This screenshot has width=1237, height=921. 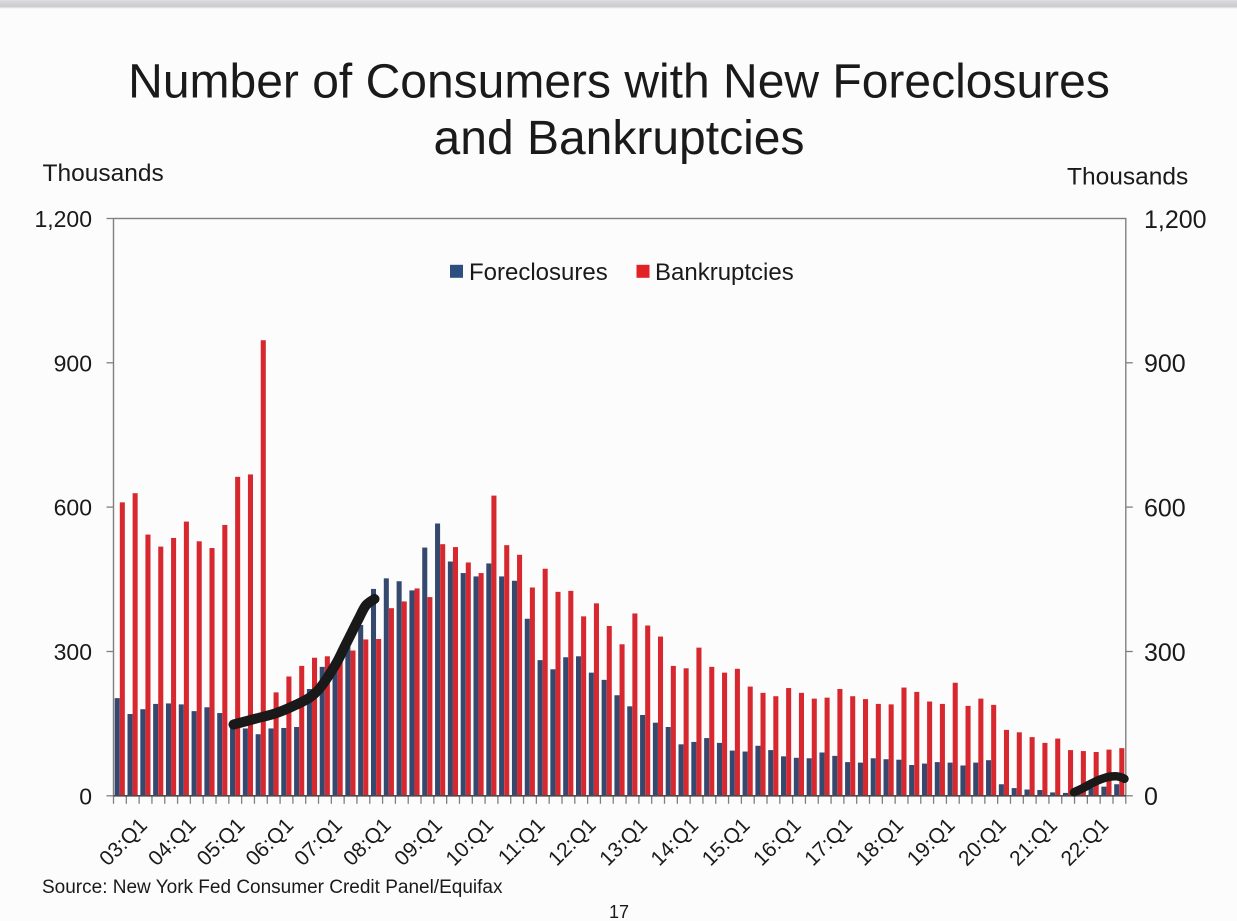 I want to click on svg-text: 17, so click(x=619, y=911).